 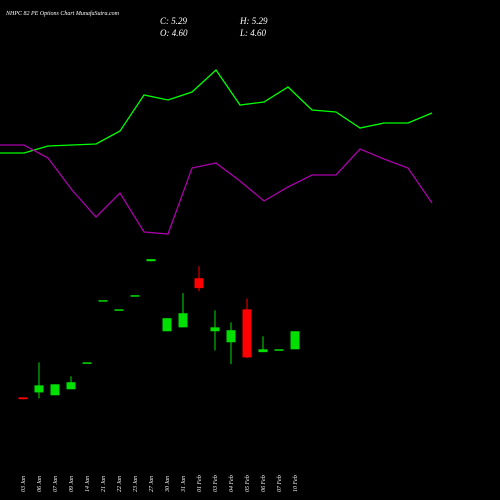 I want to click on x-tick-label: 21 Jan, so click(x=104, y=484).